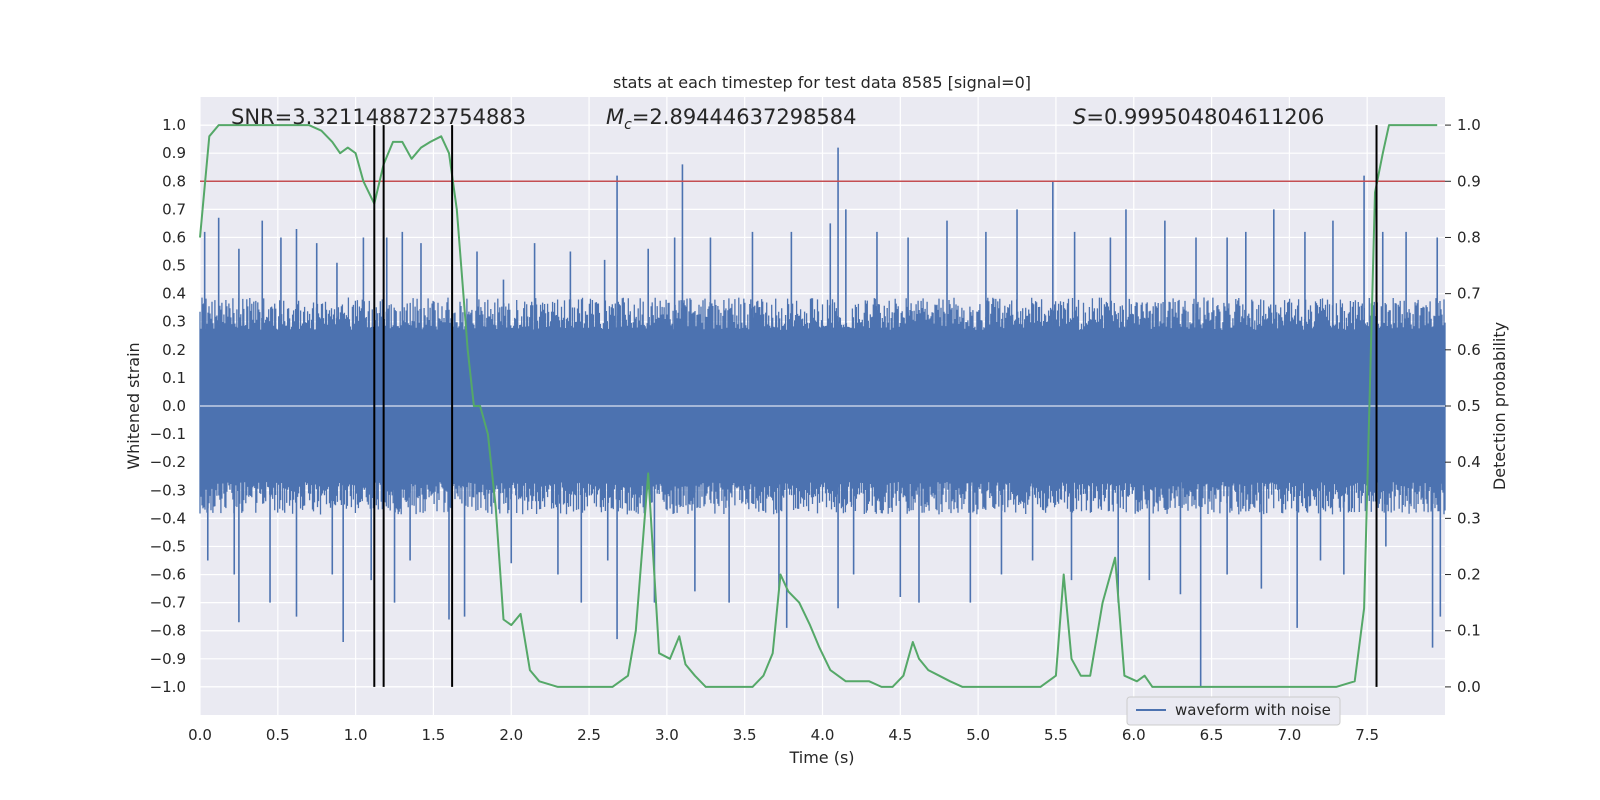 The image size is (1600, 800). What do you see at coordinates (1469, 631) in the screenshot?
I see `y-right-tick-label: 0.1` at bounding box center [1469, 631].